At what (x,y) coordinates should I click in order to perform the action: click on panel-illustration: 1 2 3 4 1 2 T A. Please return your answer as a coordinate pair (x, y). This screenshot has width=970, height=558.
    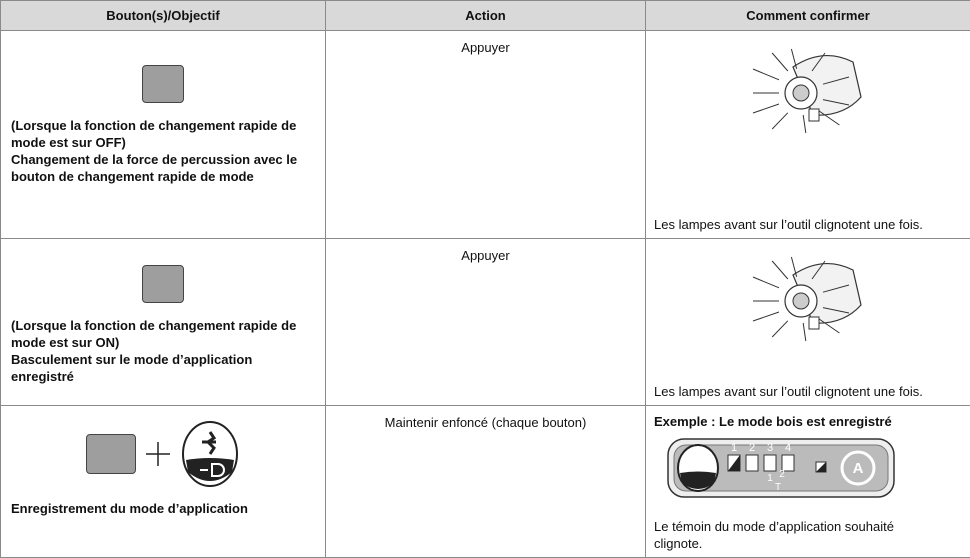
    Looking at the image, I should click on (781, 468).